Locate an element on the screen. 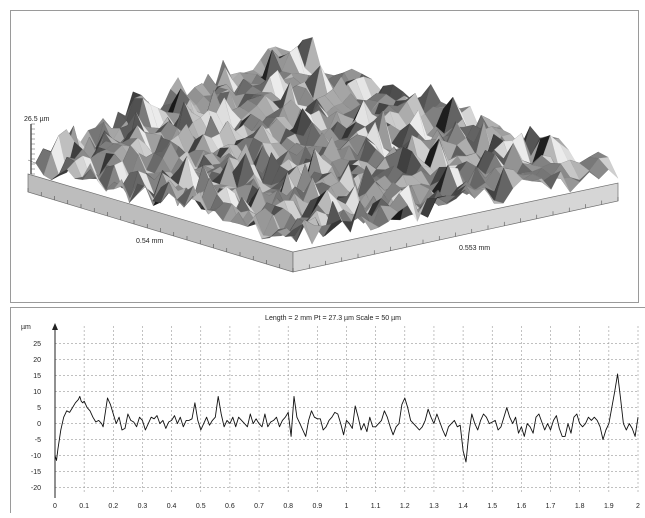  x-tick-label: 1.7 is located at coordinates (551, 506).